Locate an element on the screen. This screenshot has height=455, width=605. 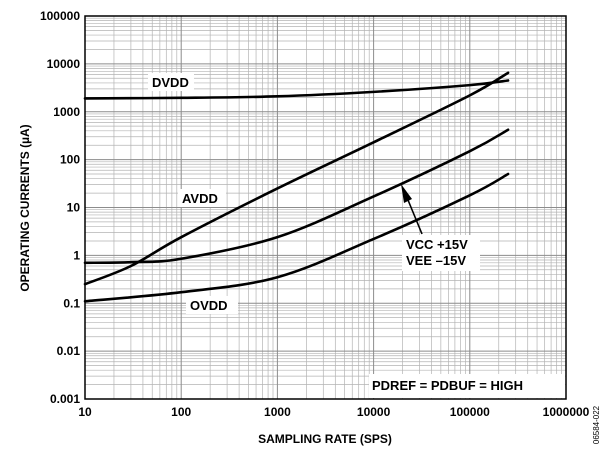
y-tick-label: 10 is located at coordinates (74, 208).